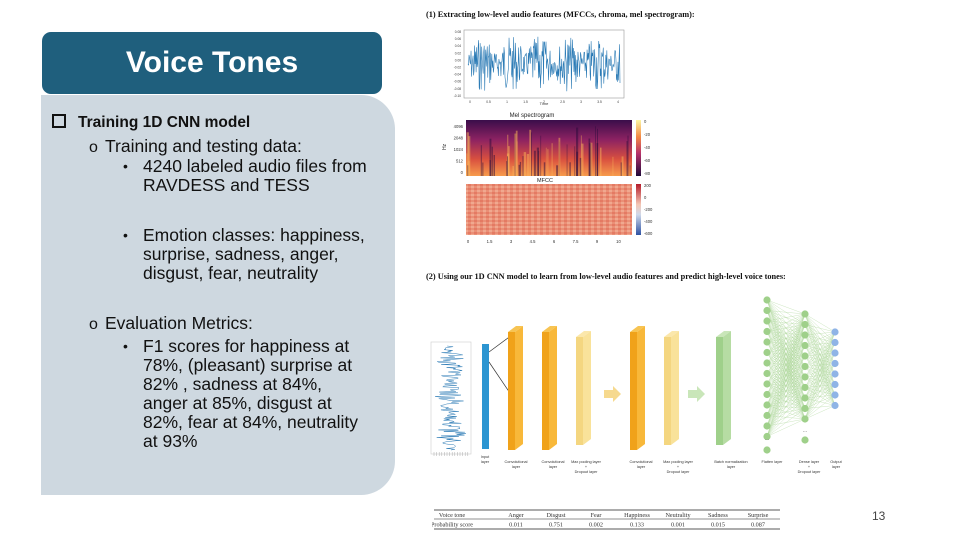 This screenshot has width=960, height=540. Describe the element at coordinates (457, 68) in the screenshot. I see `waveform-y-tick: -0.02` at that location.